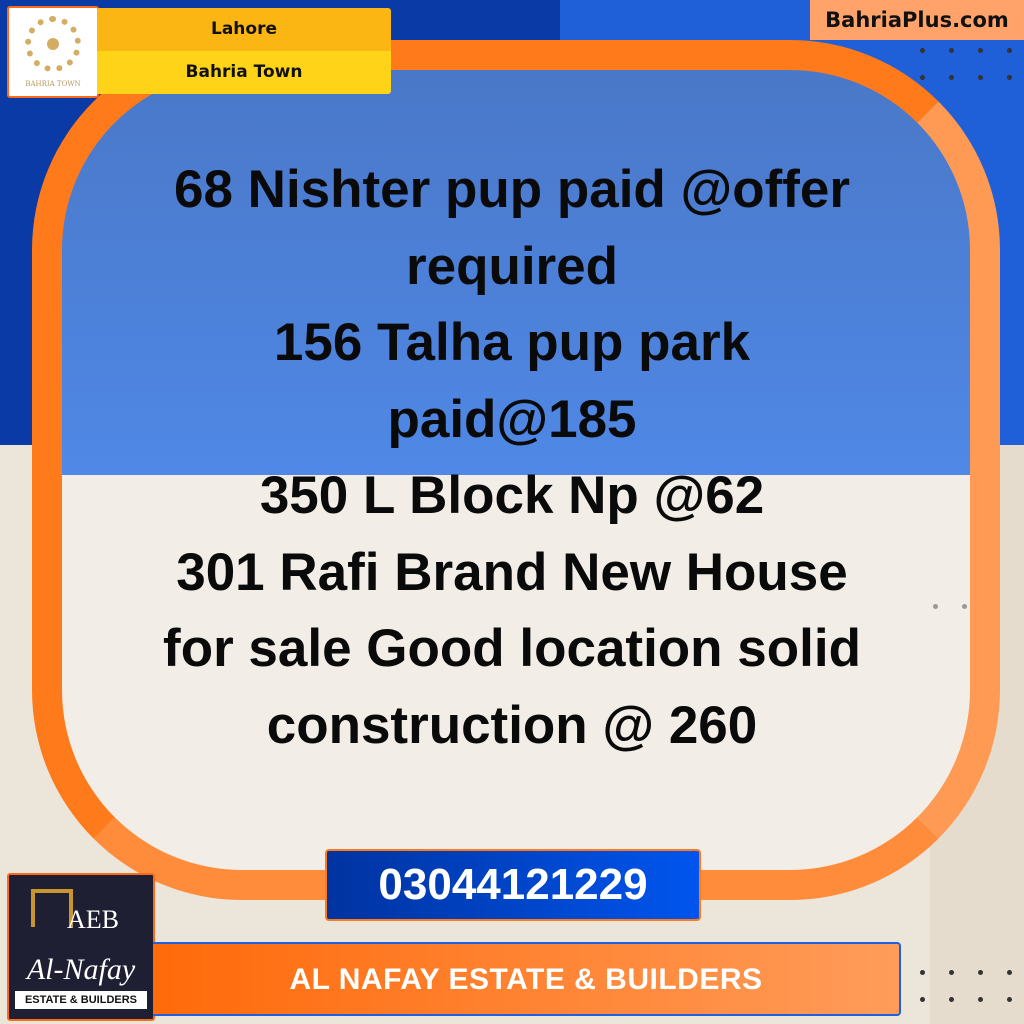 Image resolution: width=1024 pixels, height=1024 pixels. I want to click on emblem-icon, so click(53, 44).